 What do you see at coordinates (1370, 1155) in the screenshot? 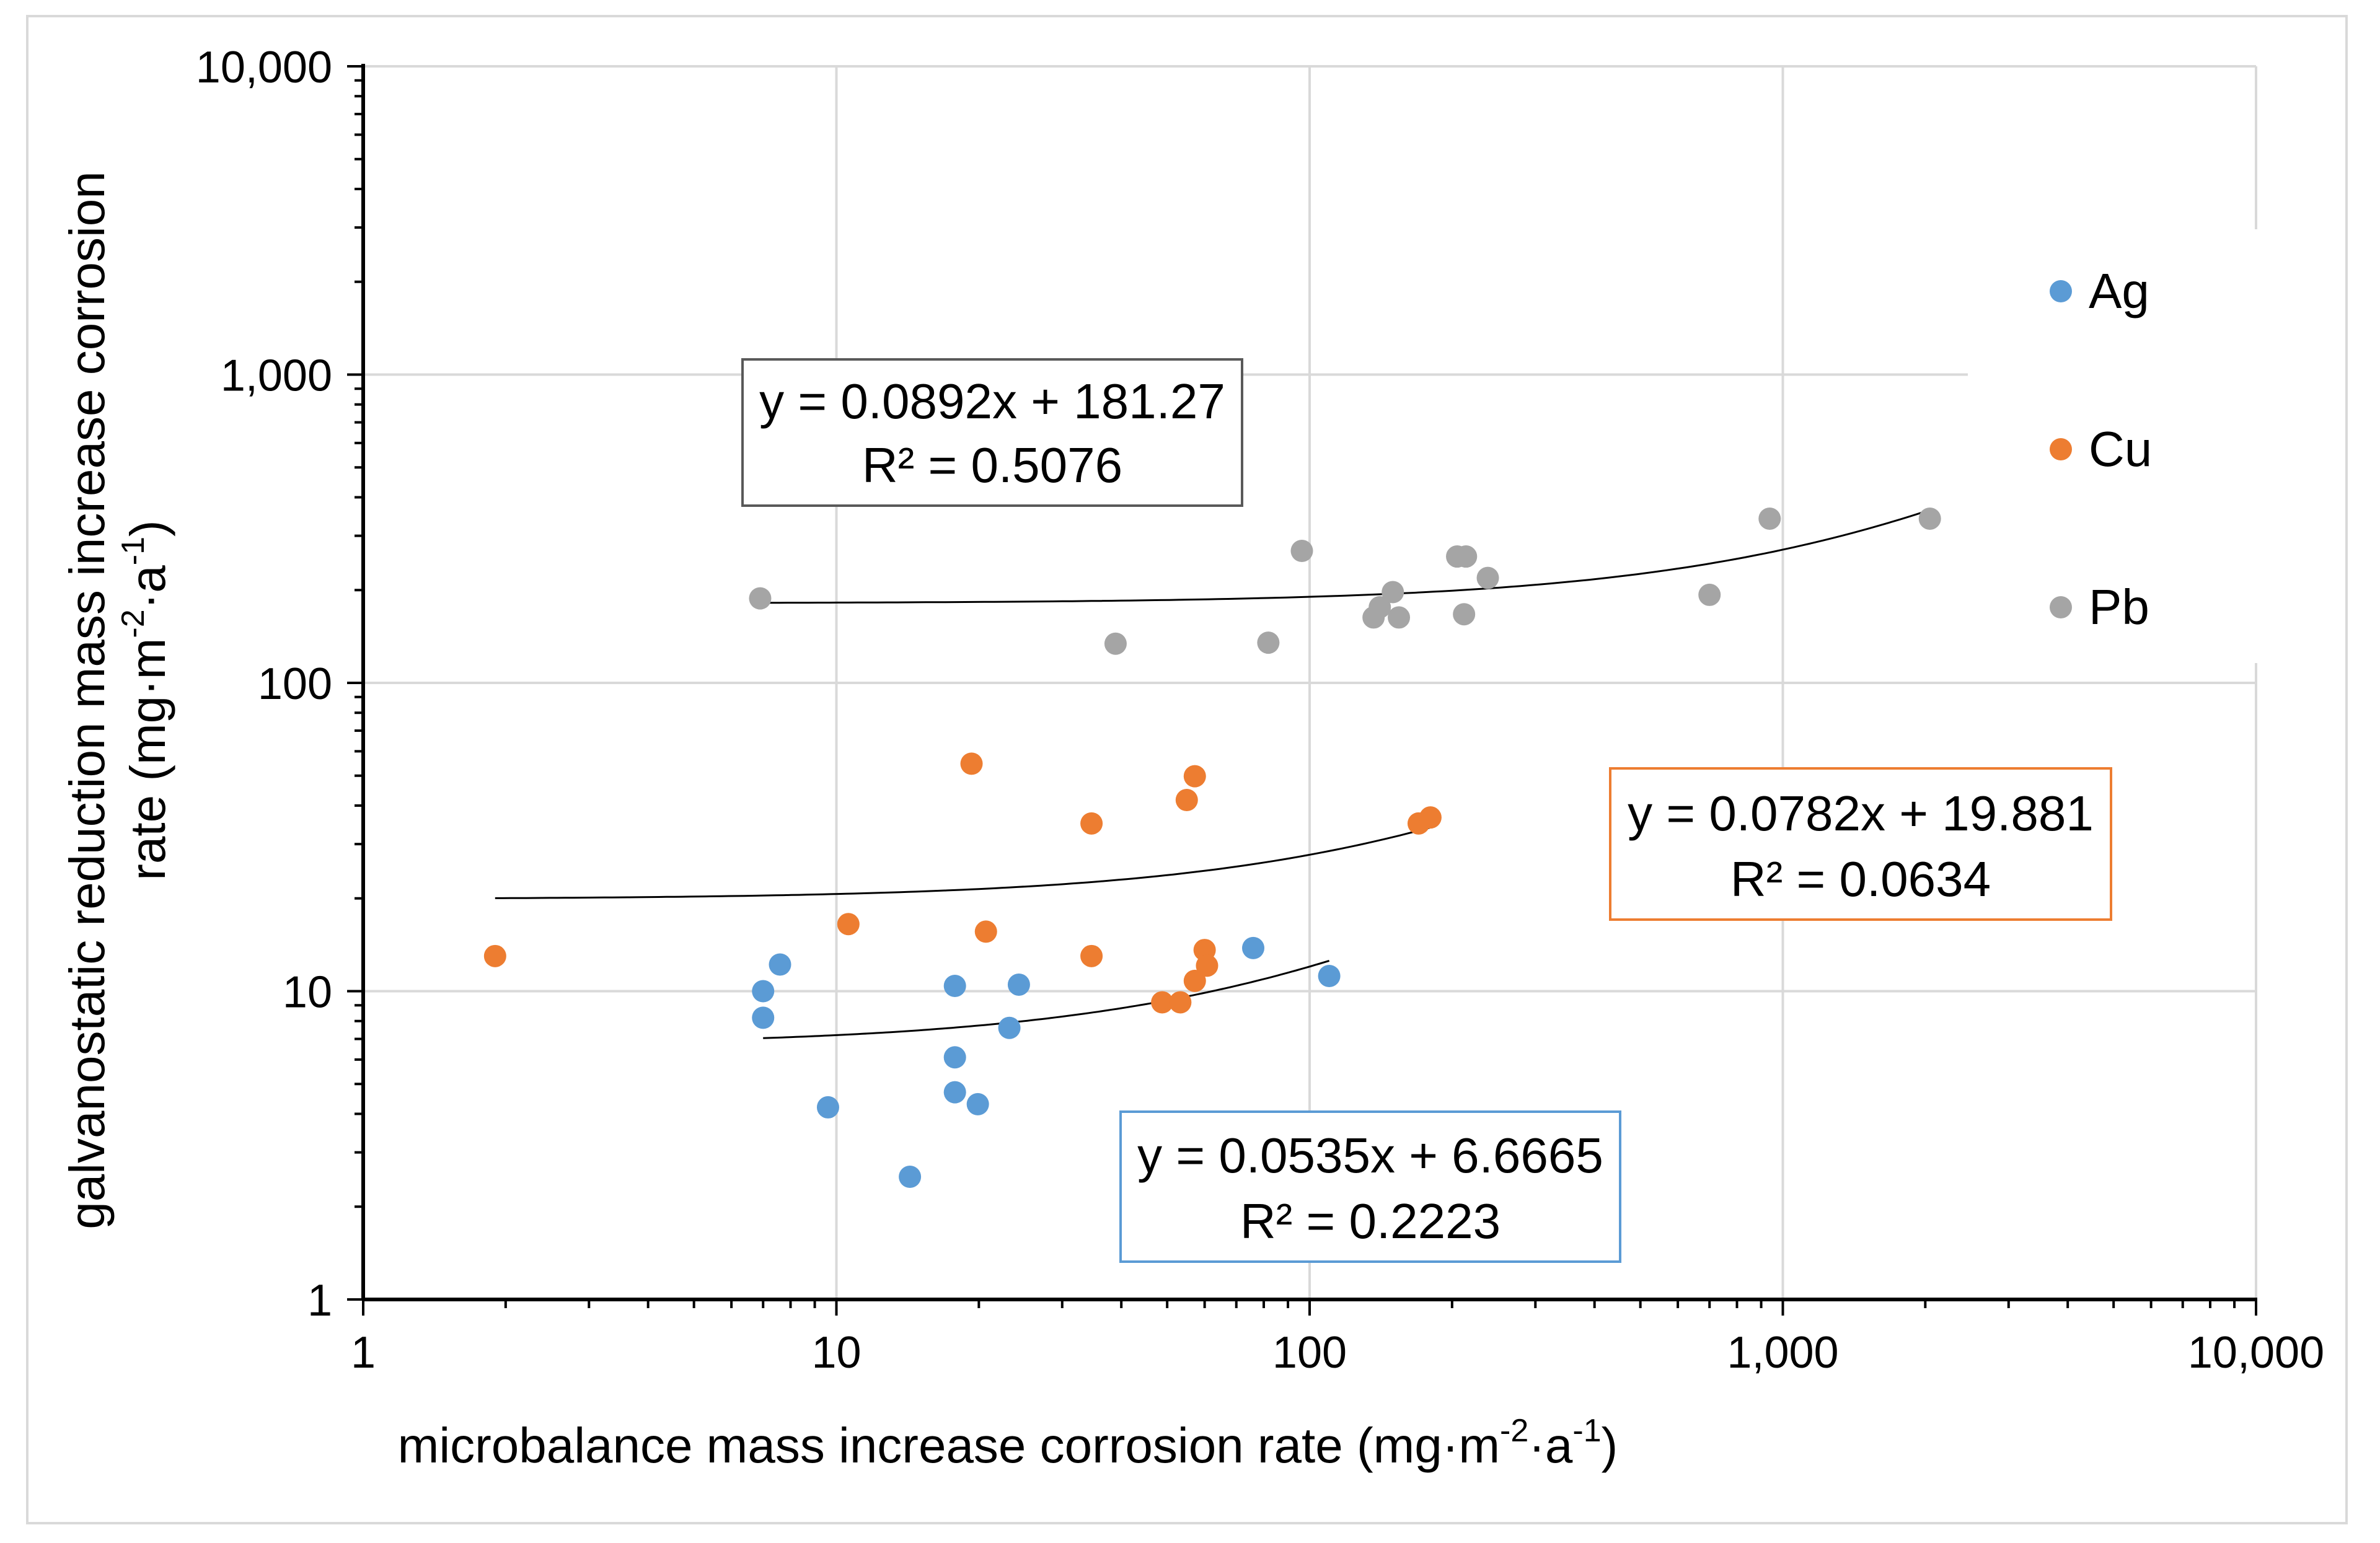
I see `equation-ag: y = 0.0535x + 6.6665` at bounding box center [1370, 1155].